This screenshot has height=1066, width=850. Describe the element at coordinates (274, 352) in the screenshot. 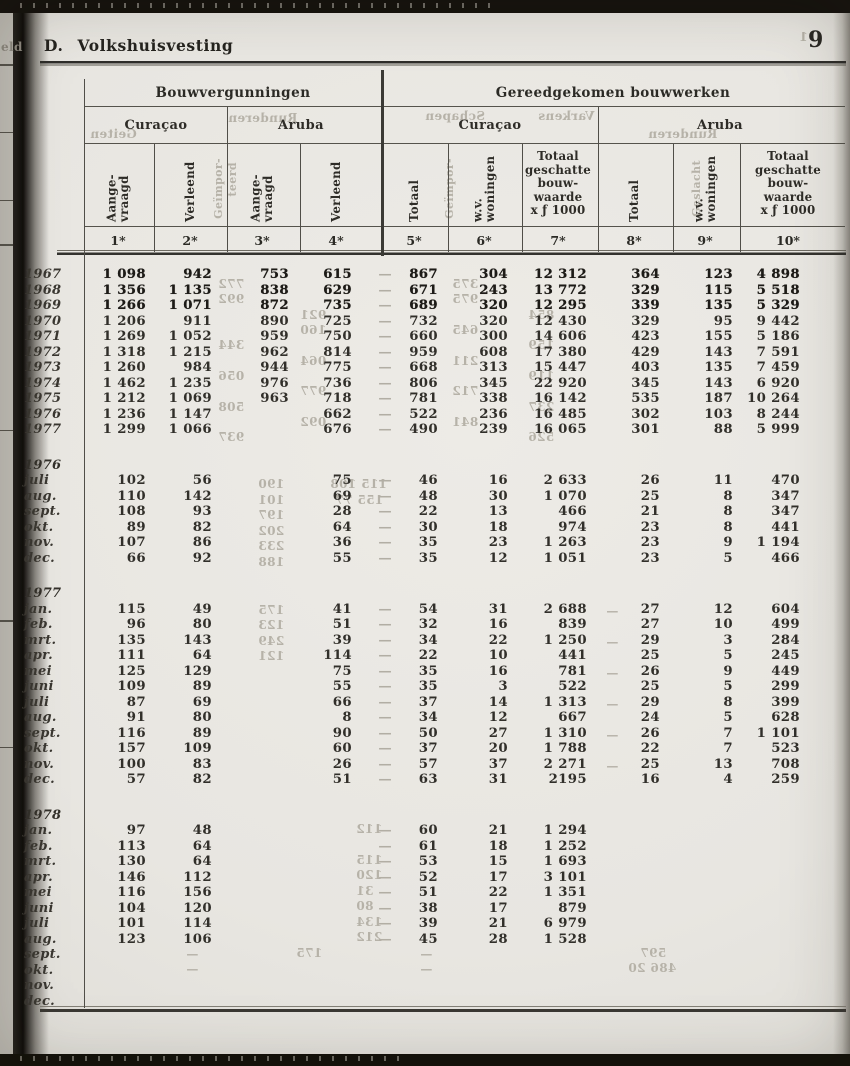

I see `cell: 962` at that location.